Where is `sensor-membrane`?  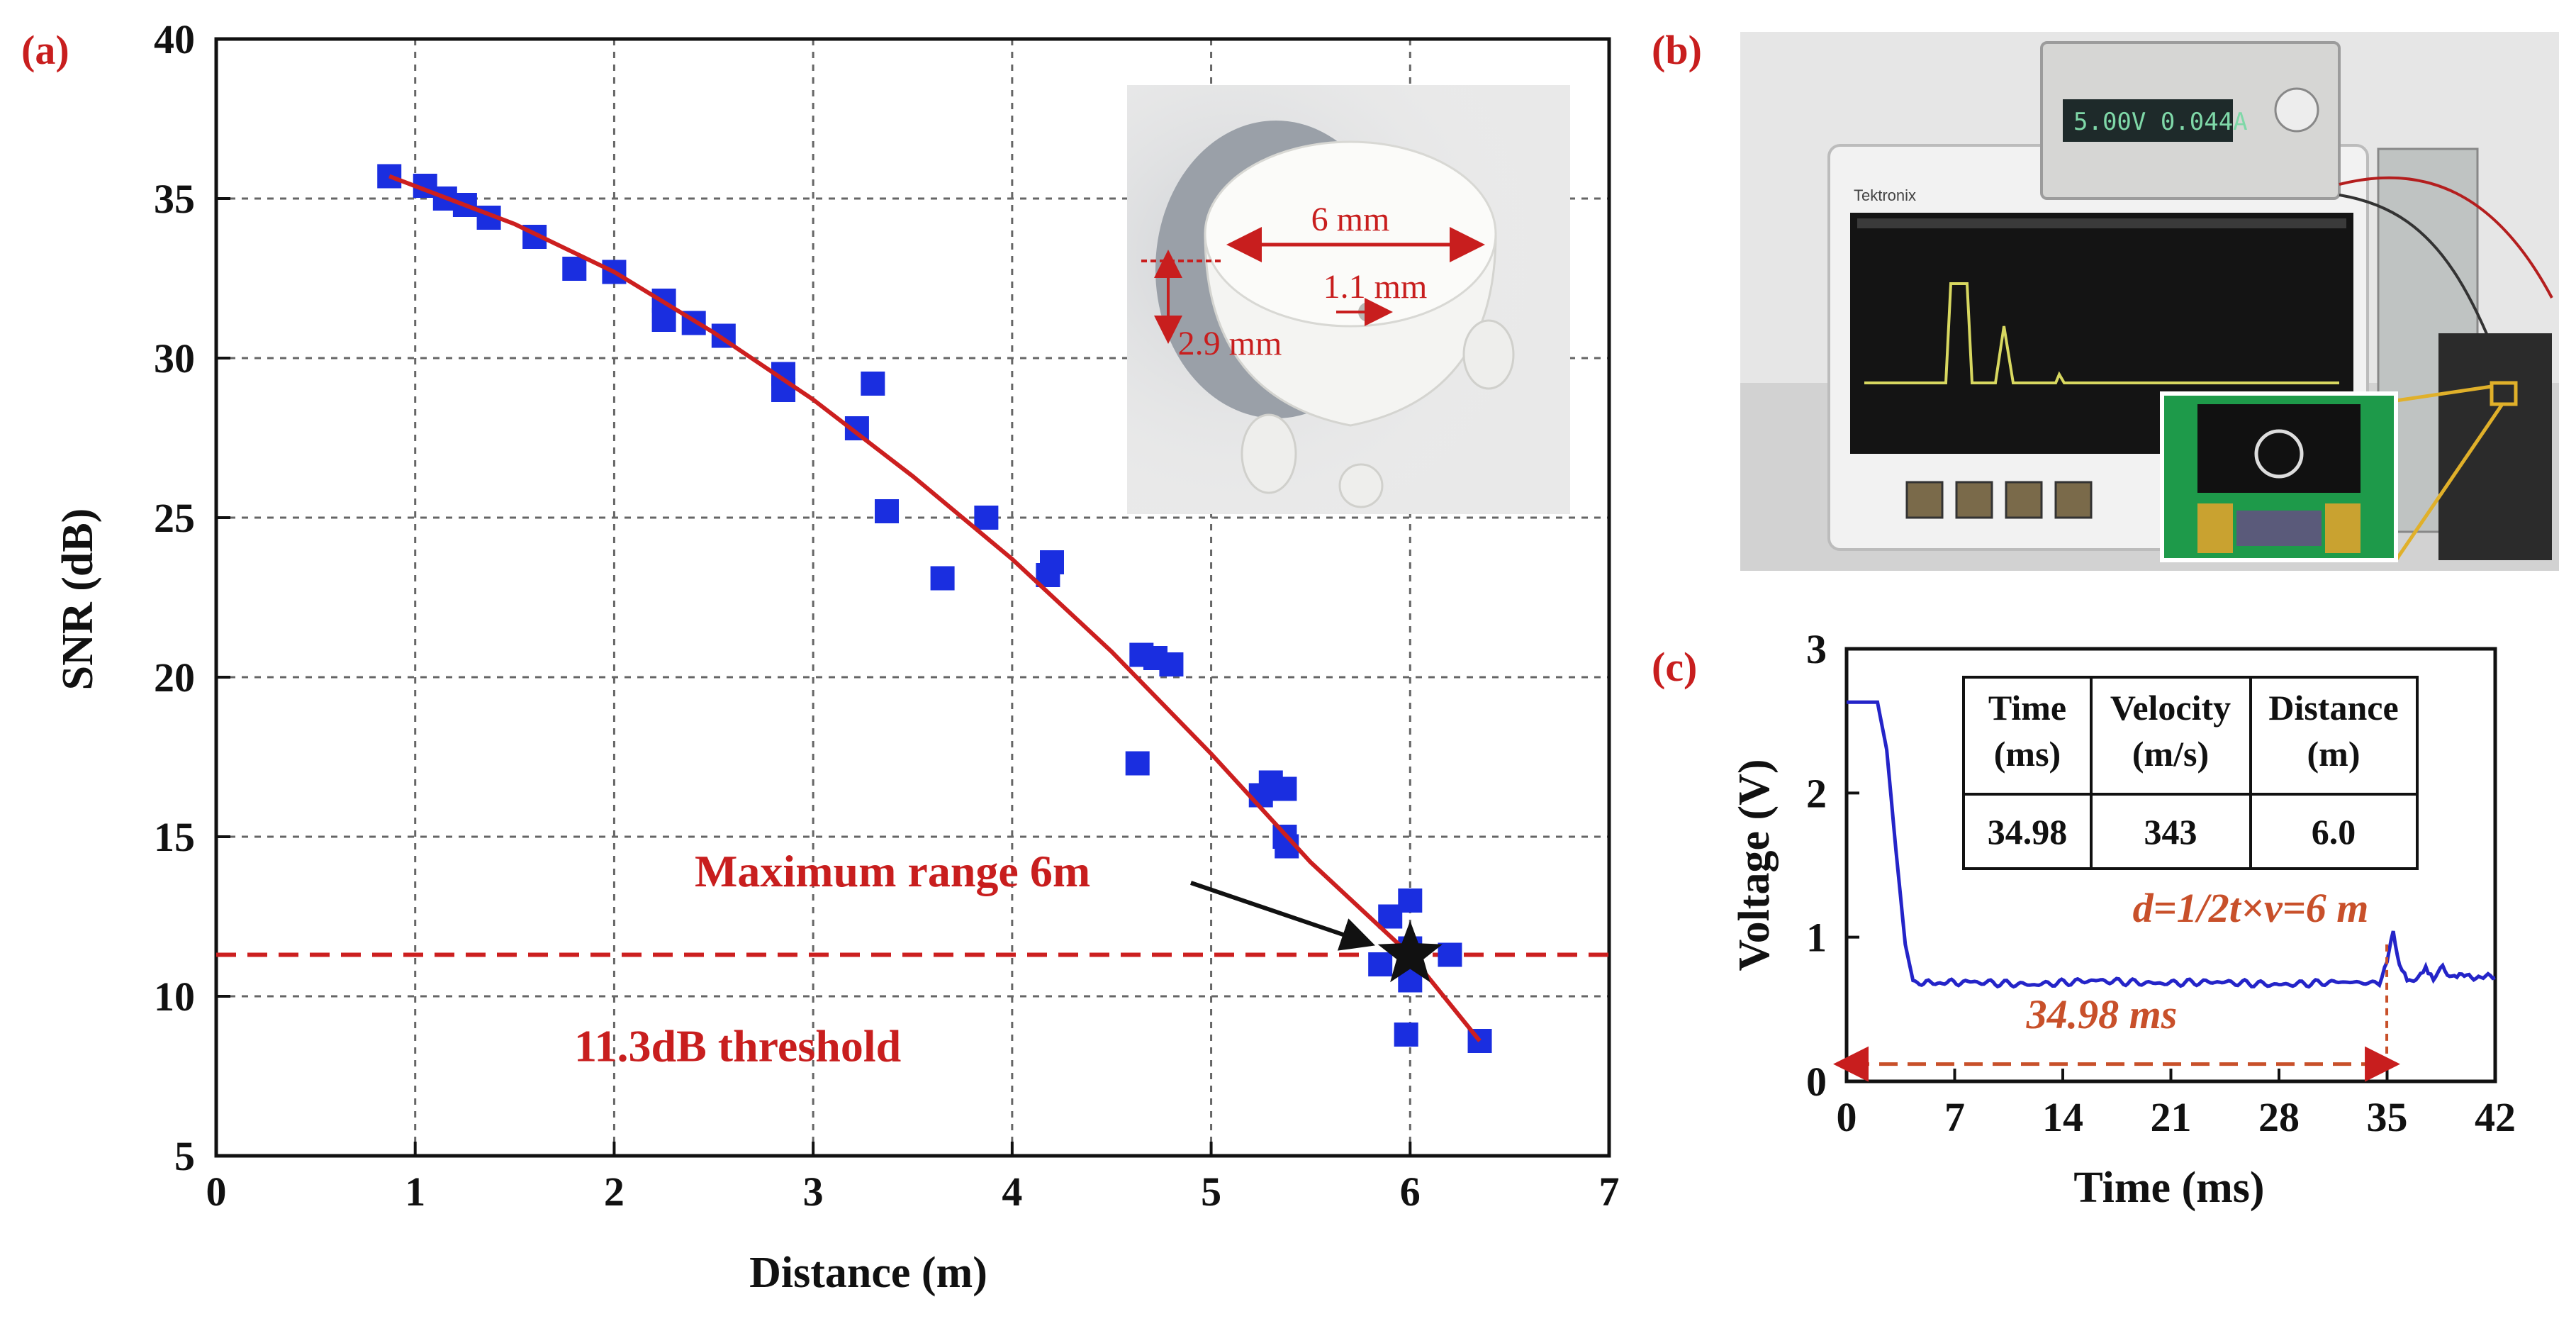
sensor-membrane is located at coordinates (2279, 454).